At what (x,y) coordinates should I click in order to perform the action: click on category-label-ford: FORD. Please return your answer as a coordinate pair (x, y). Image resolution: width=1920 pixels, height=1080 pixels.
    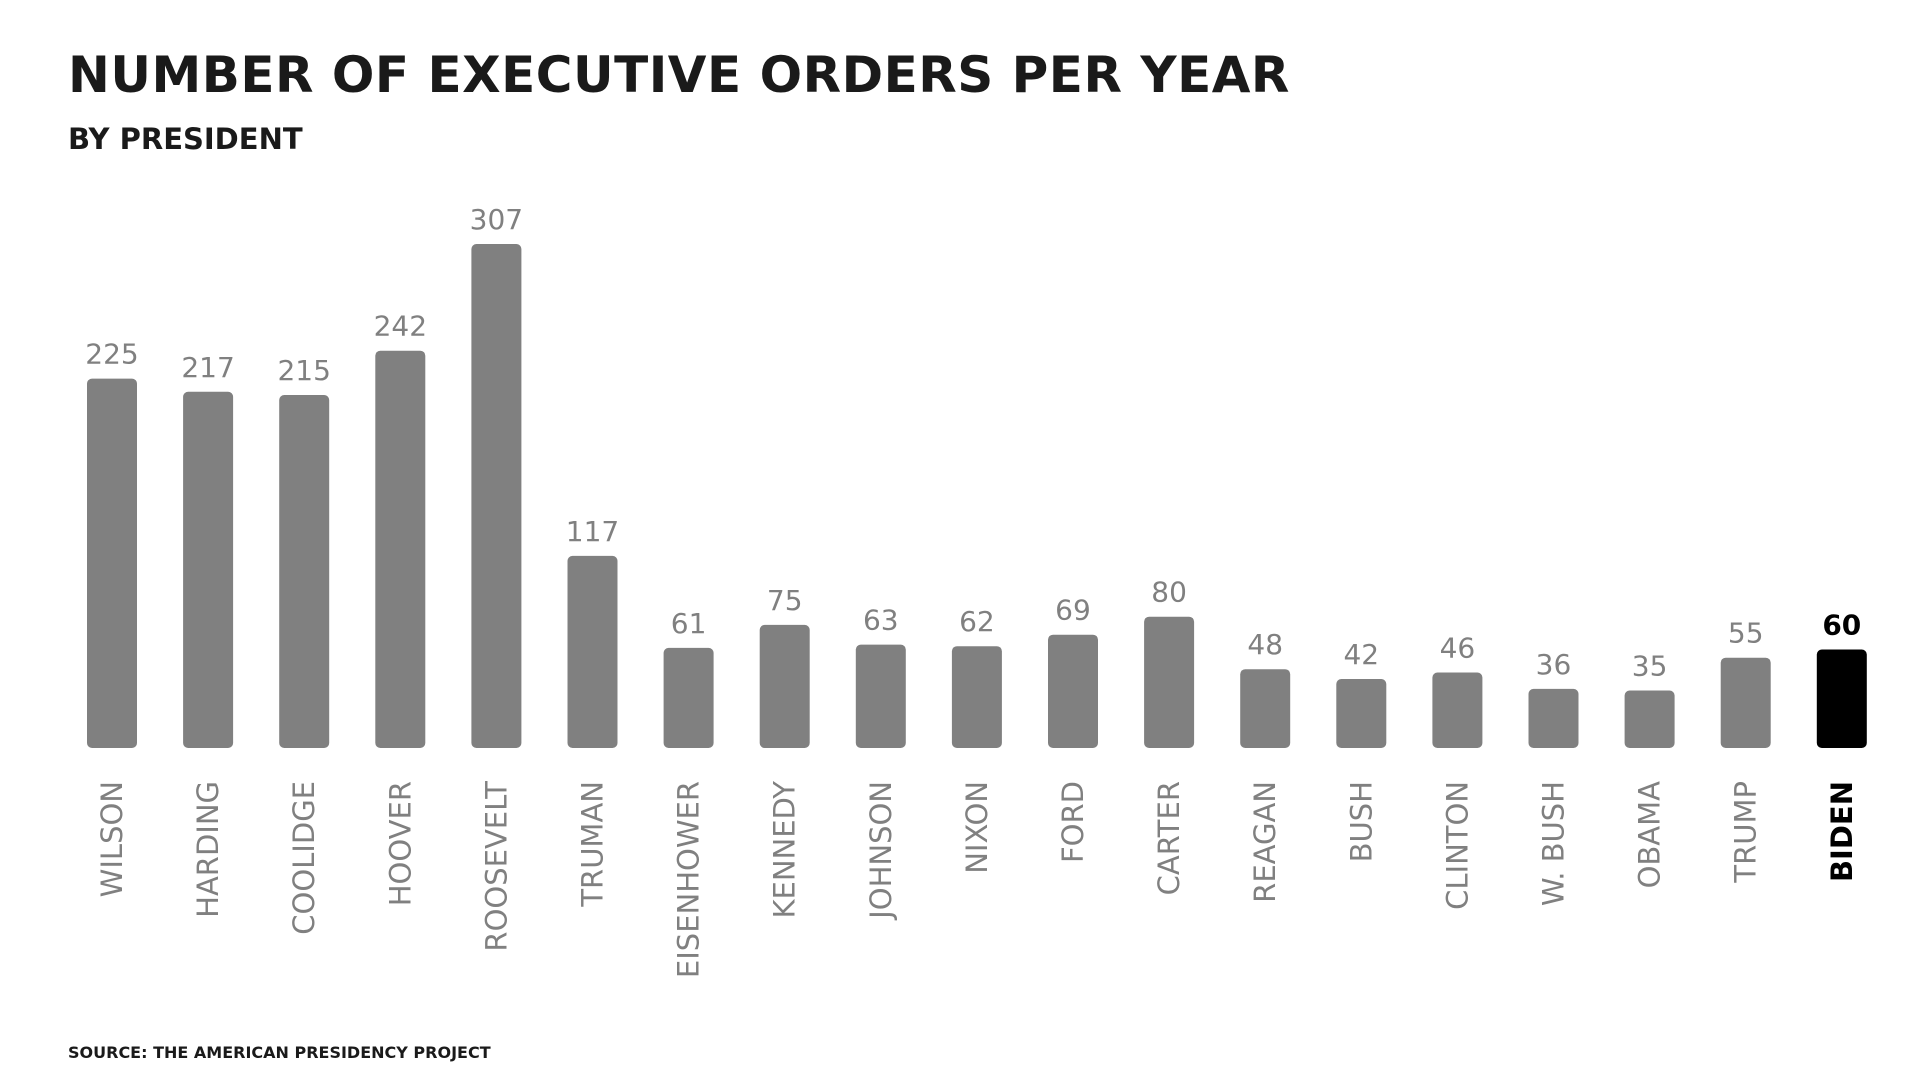
    Looking at the image, I should click on (1073, 822).